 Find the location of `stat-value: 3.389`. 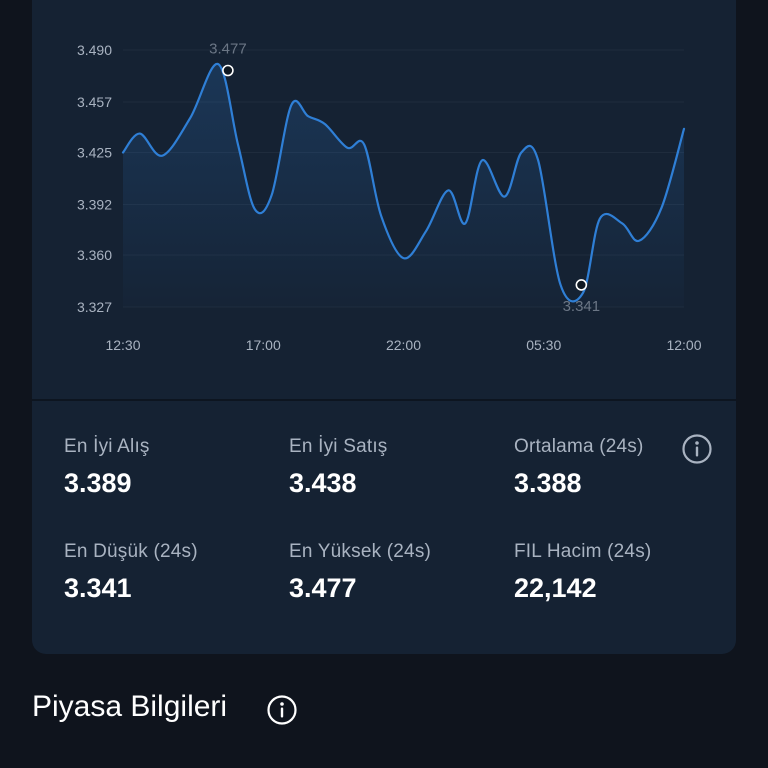

stat-value: 3.389 is located at coordinates (98, 483).